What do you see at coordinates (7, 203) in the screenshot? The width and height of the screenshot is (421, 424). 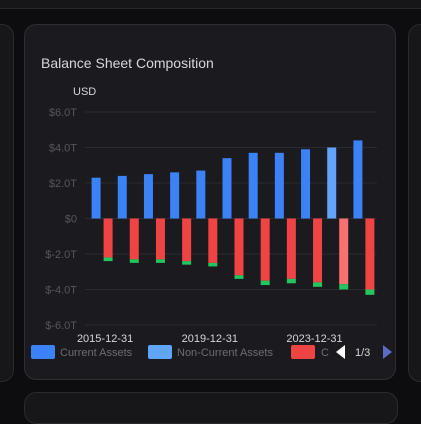 I see `left-adjacent-card` at bounding box center [7, 203].